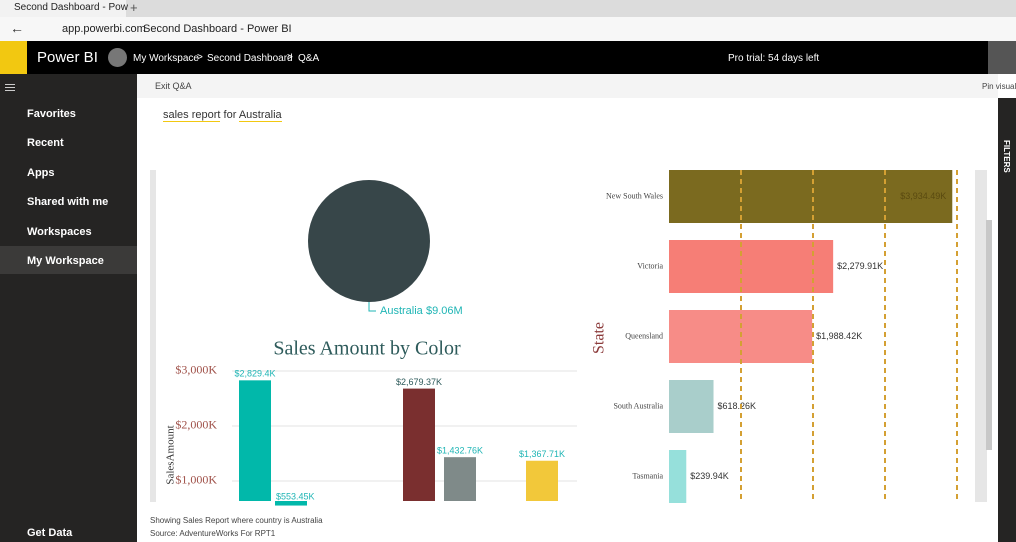 The width and height of the screenshot is (1016, 542). I want to click on data-label: $3,934.49K, so click(923, 196).